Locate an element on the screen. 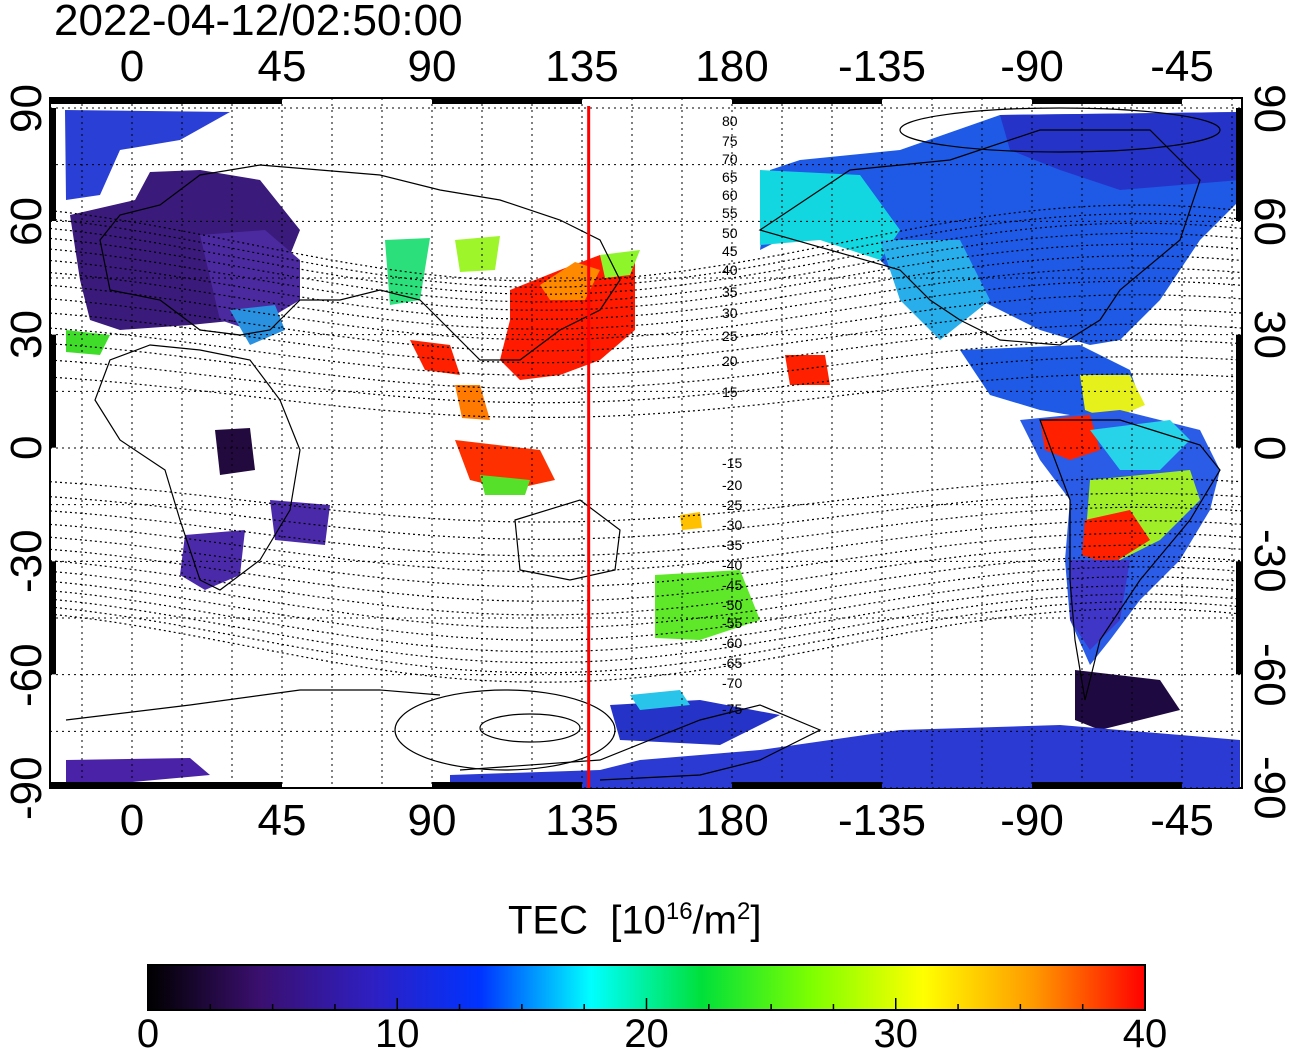  colorbar-tick-label: 30 is located at coordinates (896, 1034).